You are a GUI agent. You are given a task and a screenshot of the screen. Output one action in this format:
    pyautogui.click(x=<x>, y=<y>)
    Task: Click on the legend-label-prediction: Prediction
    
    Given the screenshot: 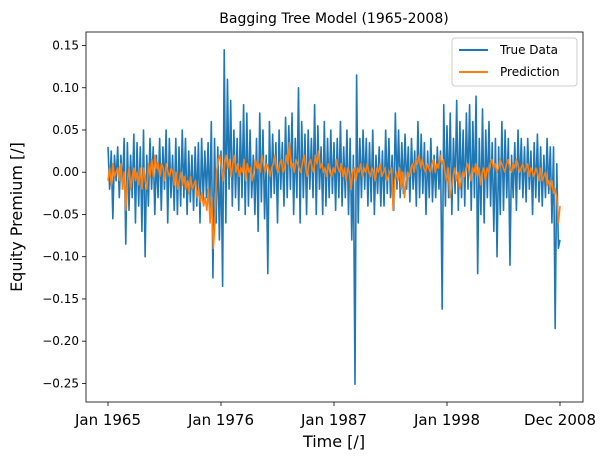 What is the action you would take?
    pyautogui.click(x=530, y=72)
    